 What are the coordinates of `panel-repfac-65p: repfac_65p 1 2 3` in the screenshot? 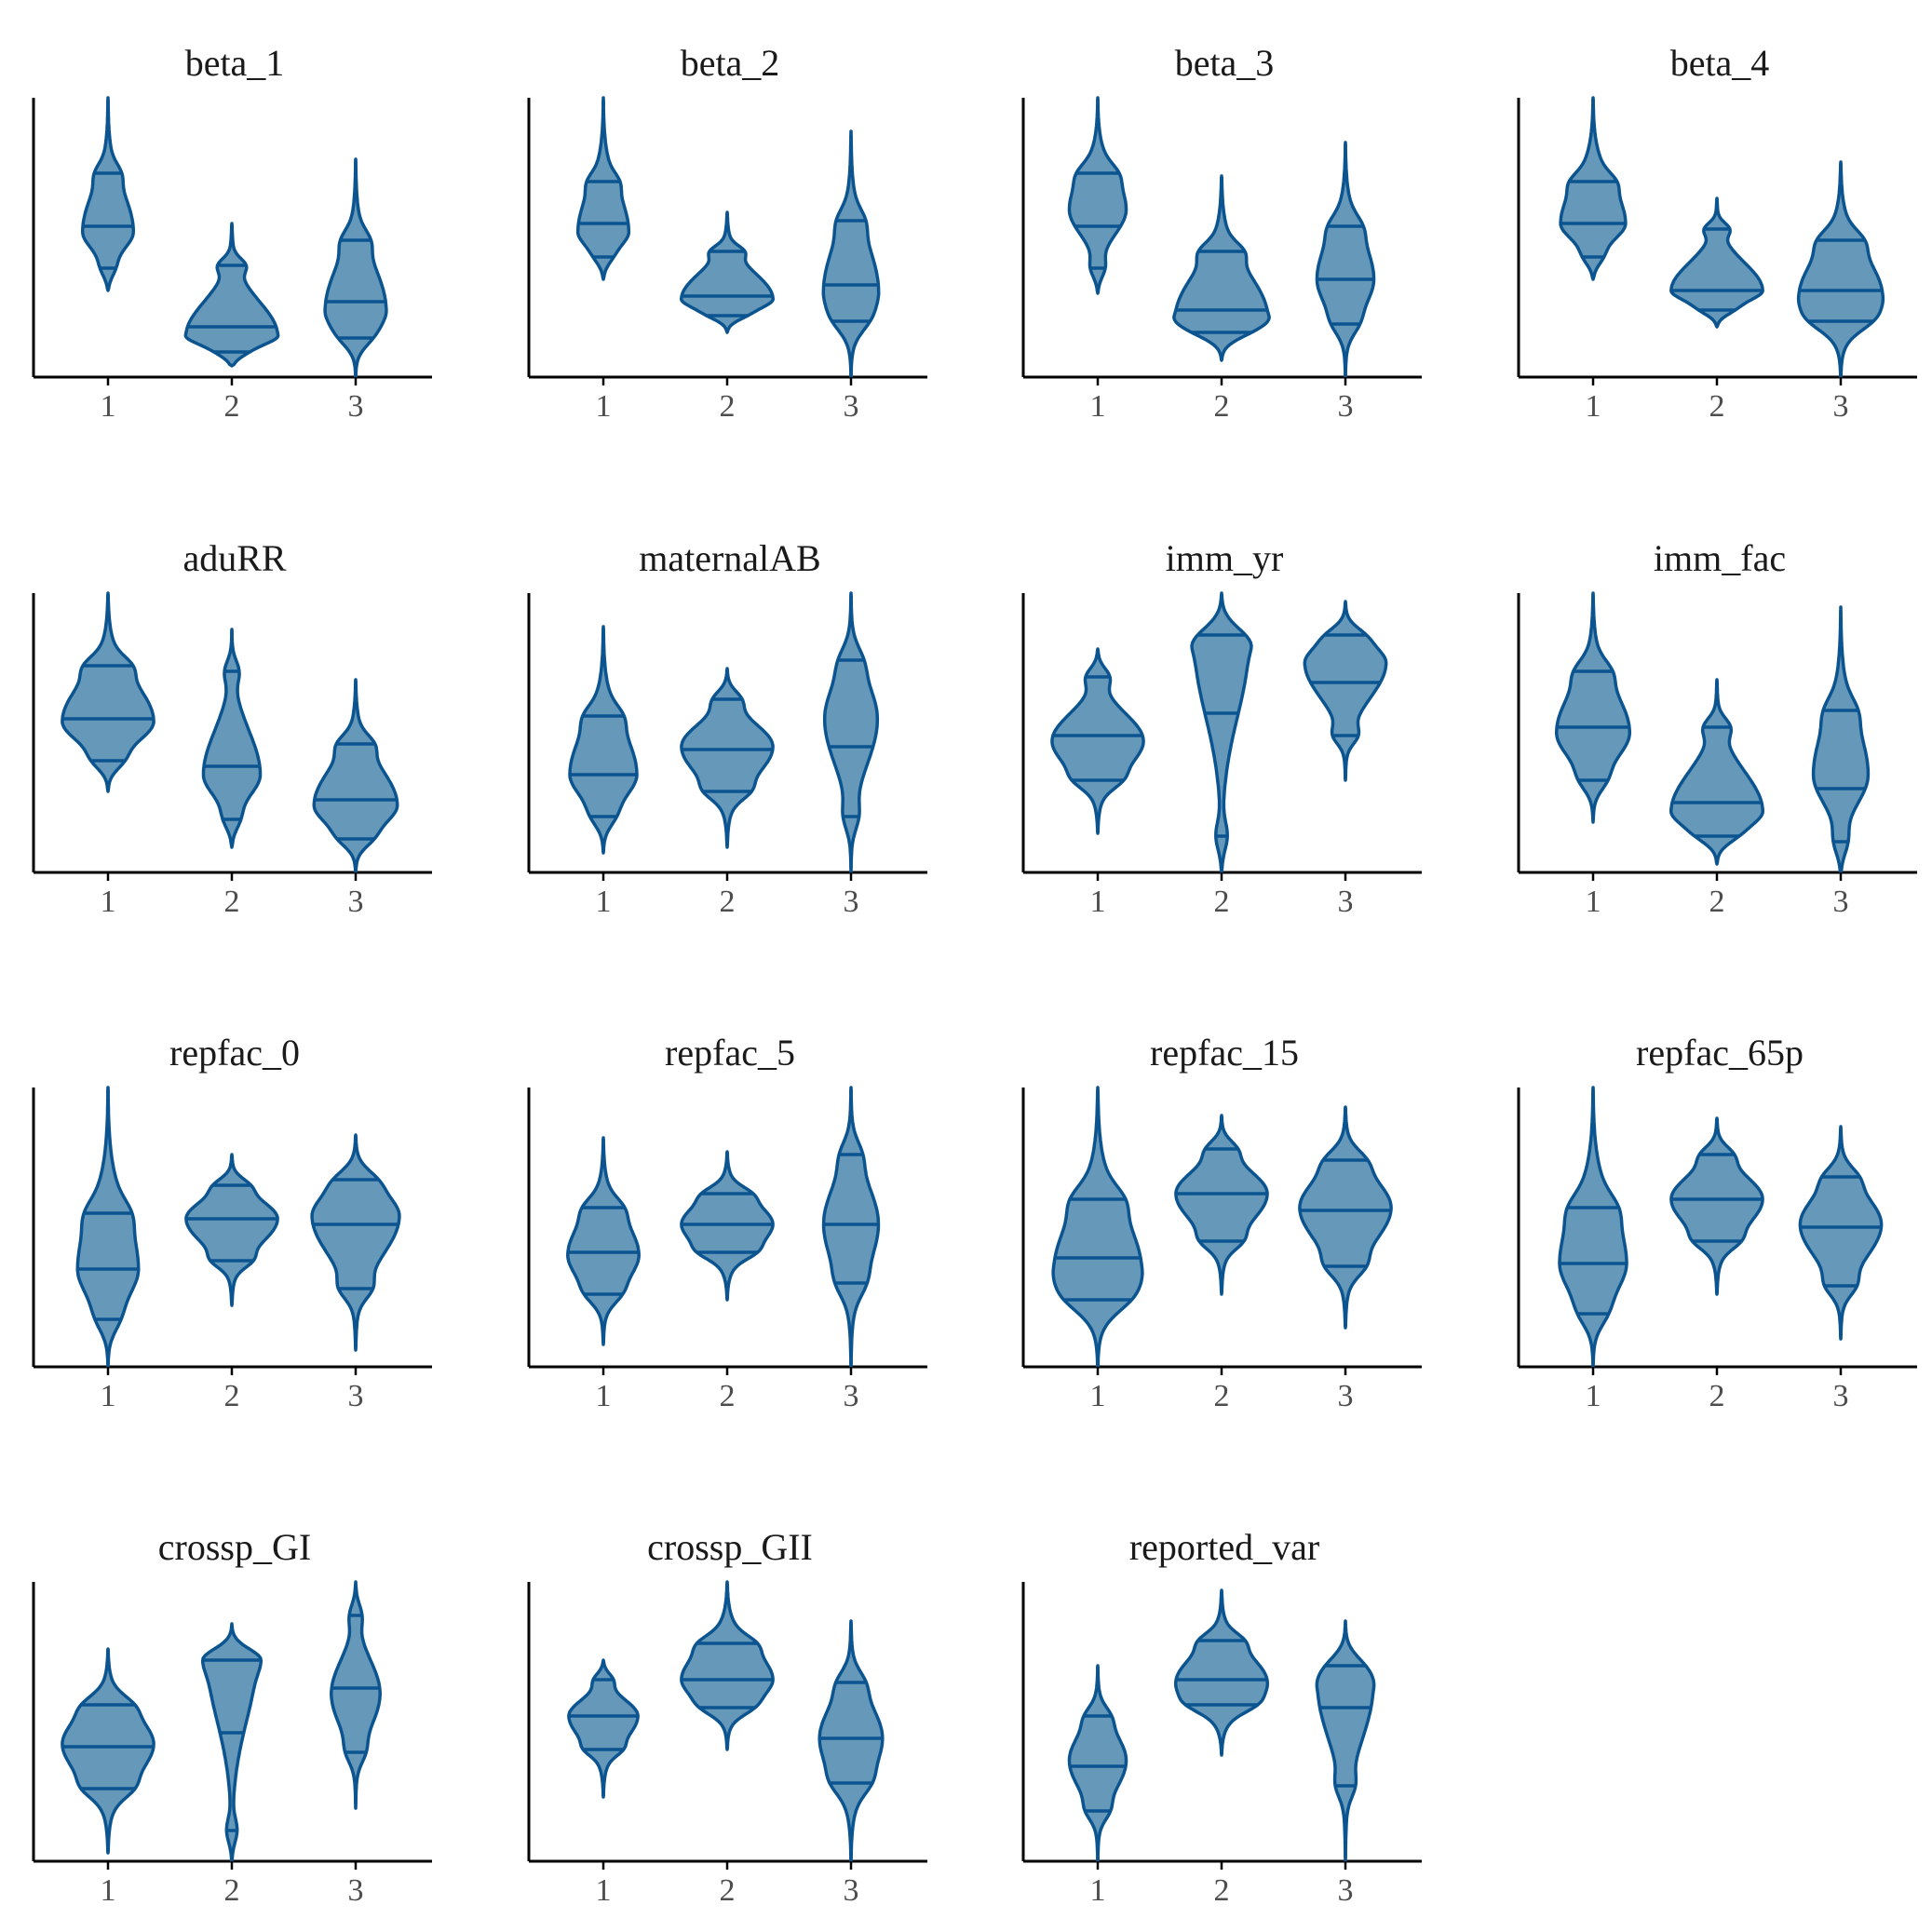 It's located at (1717, 1222).